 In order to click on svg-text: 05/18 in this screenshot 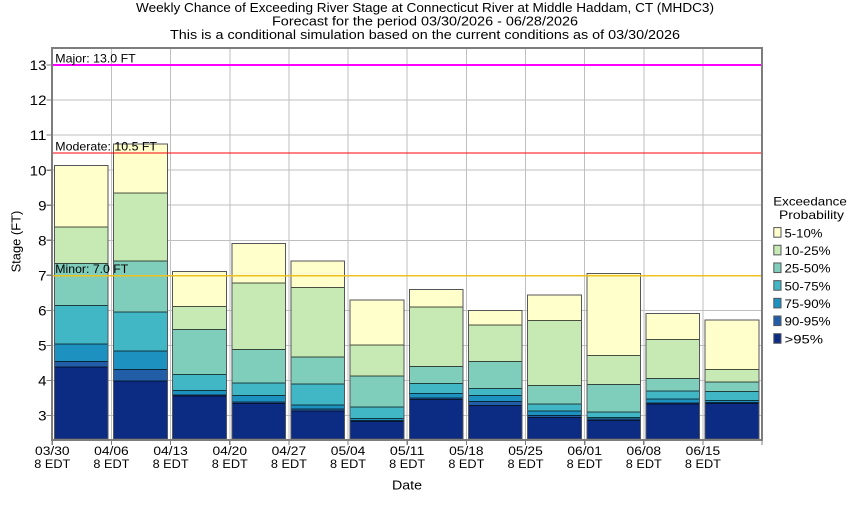, I will do `click(466, 451)`.